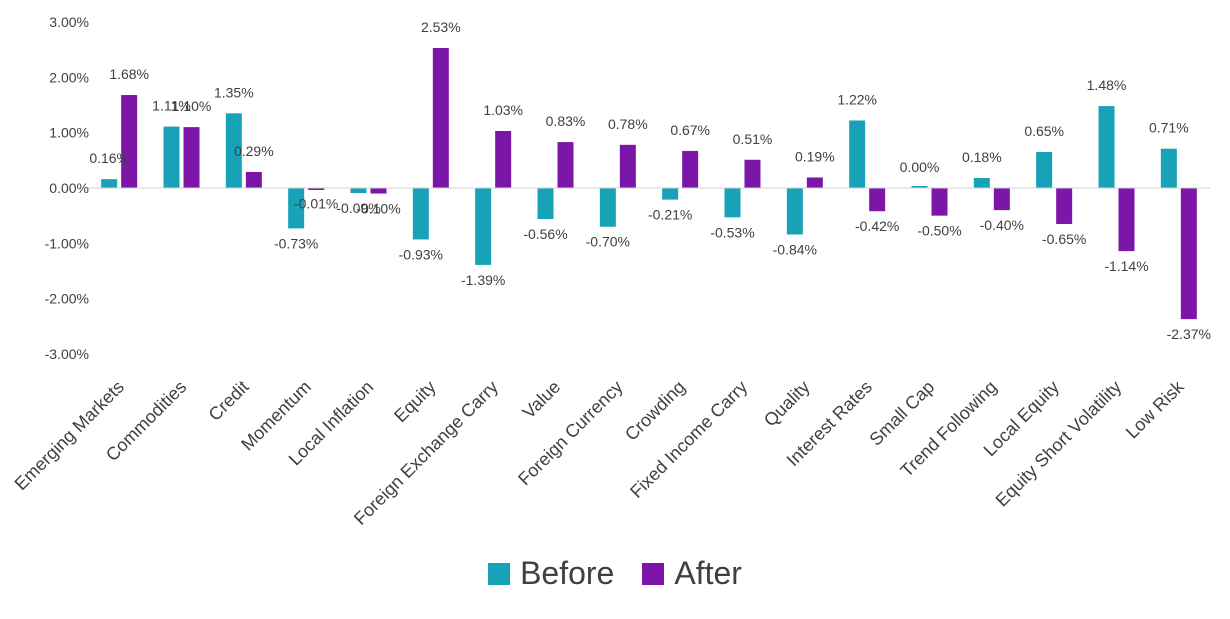 This screenshot has width=1230, height=619. Describe the element at coordinates (1155, 409) in the screenshot. I see `category-label: Low Risk` at that location.